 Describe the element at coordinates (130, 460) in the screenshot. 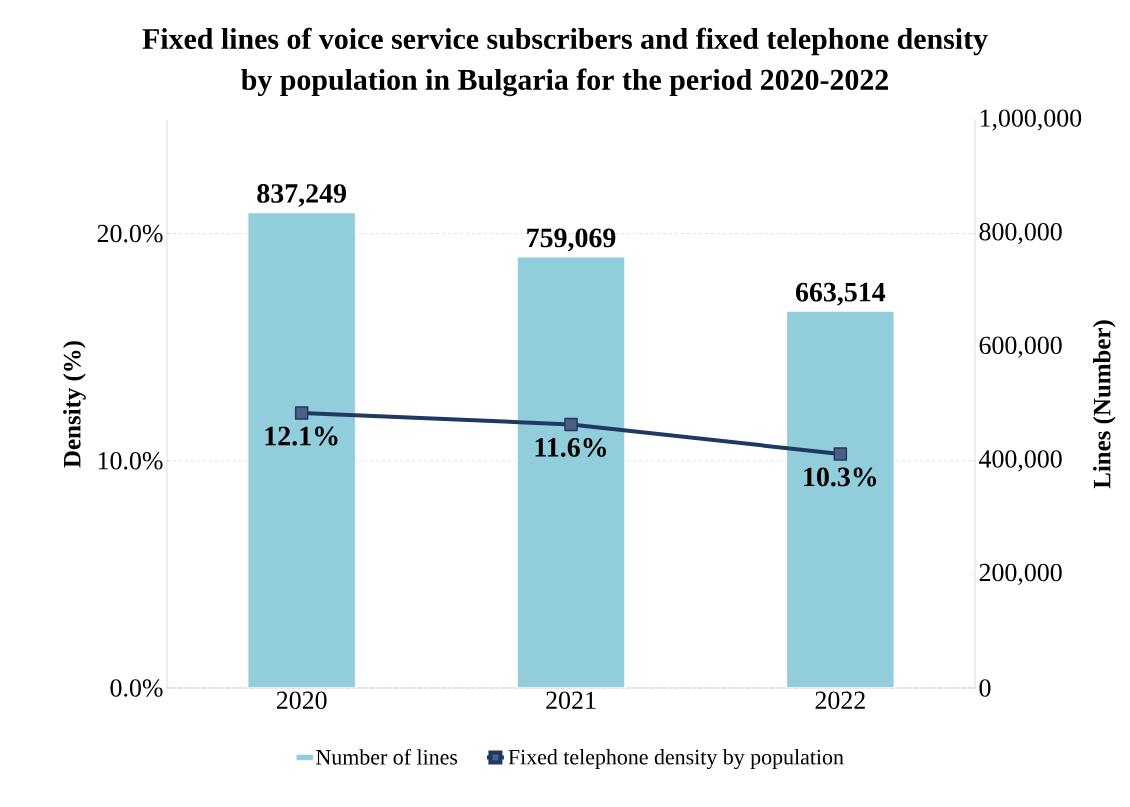

I see `y-tick-label: 10.0%` at that location.